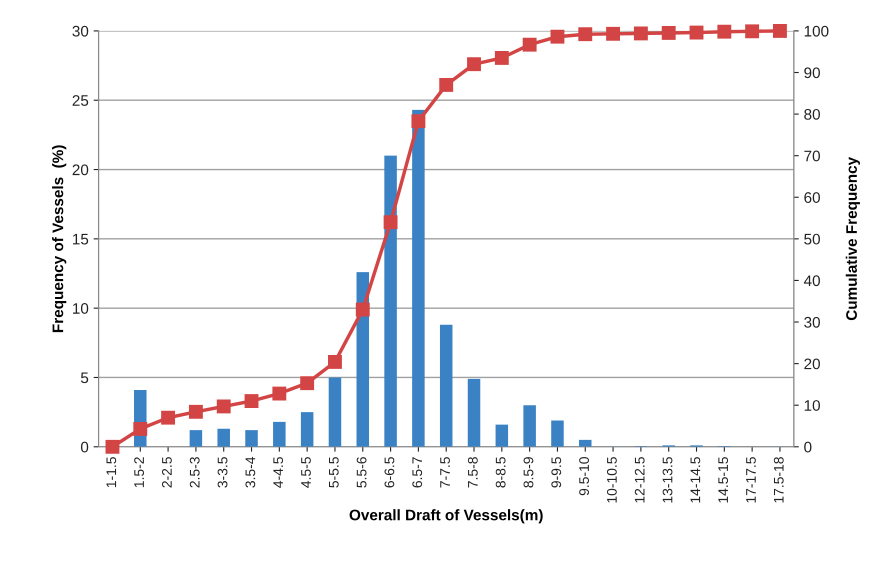 This screenshot has height=562, width=896. What do you see at coordinates (446, 516) in the screenshot?
I see `x-axis-title: Overall Draft of Vessels(m)` at bounding box center [446, 516].